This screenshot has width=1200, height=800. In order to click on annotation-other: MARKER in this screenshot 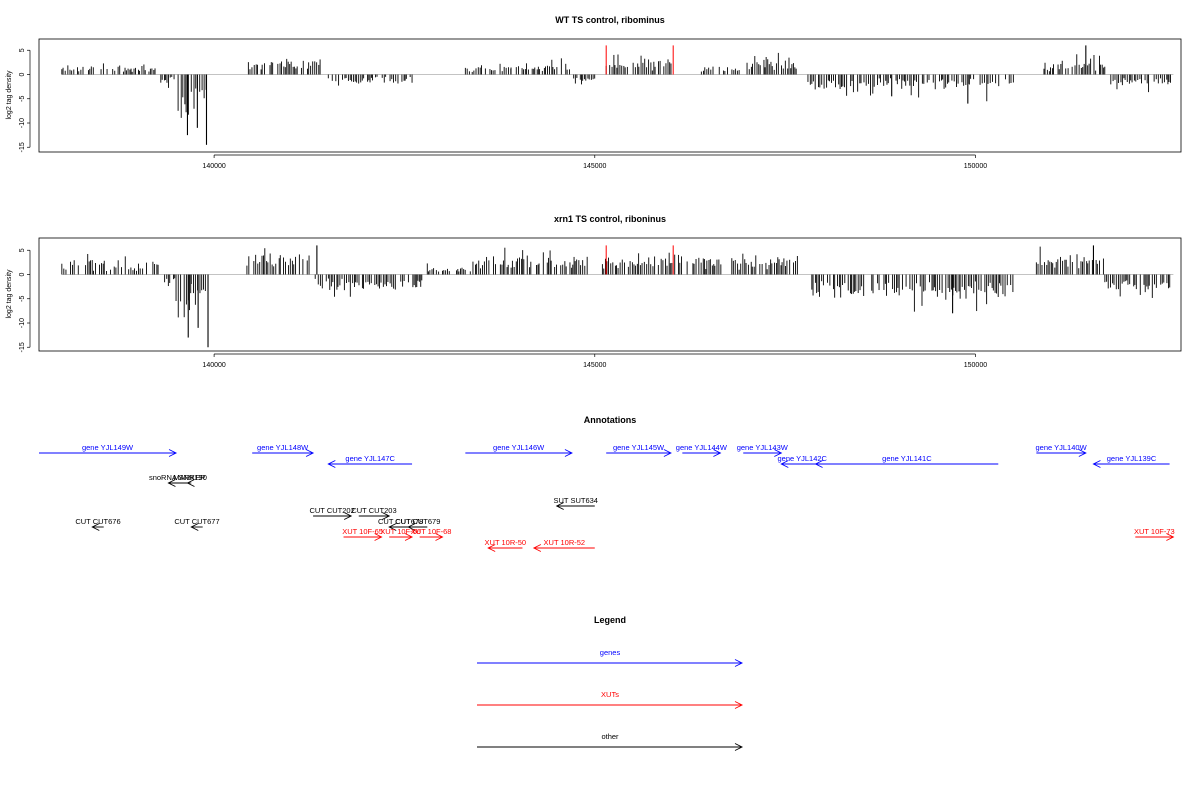, I will do `click(189, 480)`.